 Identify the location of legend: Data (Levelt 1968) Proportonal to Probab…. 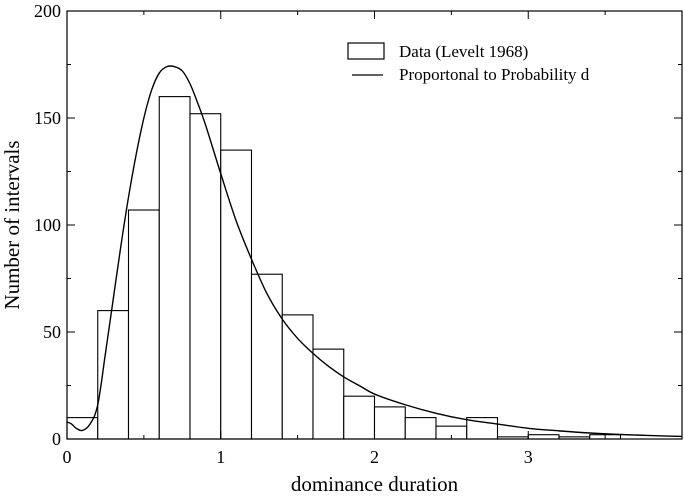
(468, 63).